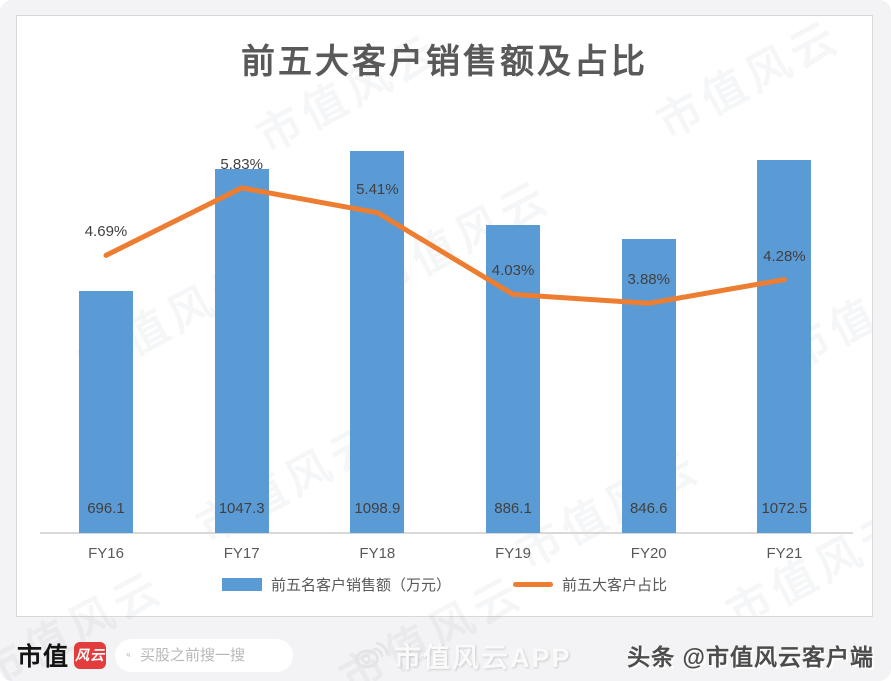 This screenshot has width=891, height=681. I want to click on bar-value-label: 886.1, so click(513, 508).